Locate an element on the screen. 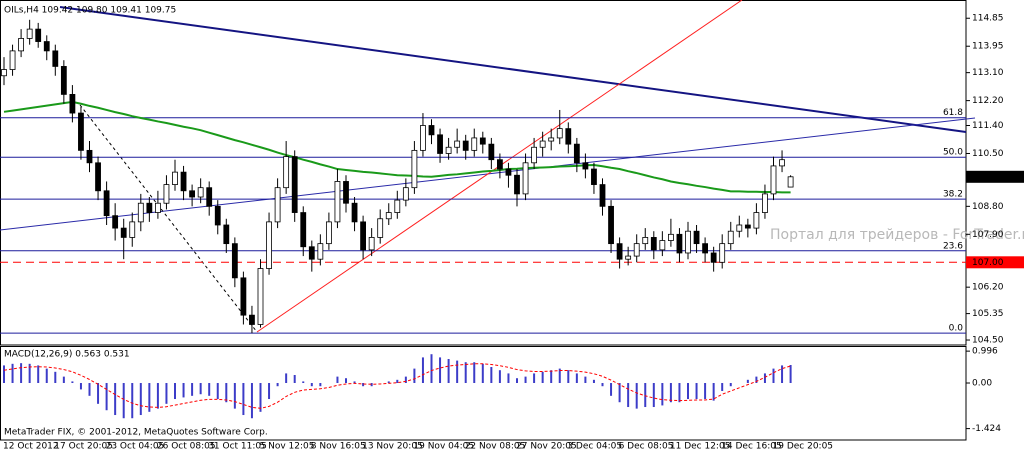 The image size is (1024, 451). y-tick-label: 112.20 is located at coordinates (988, 101).